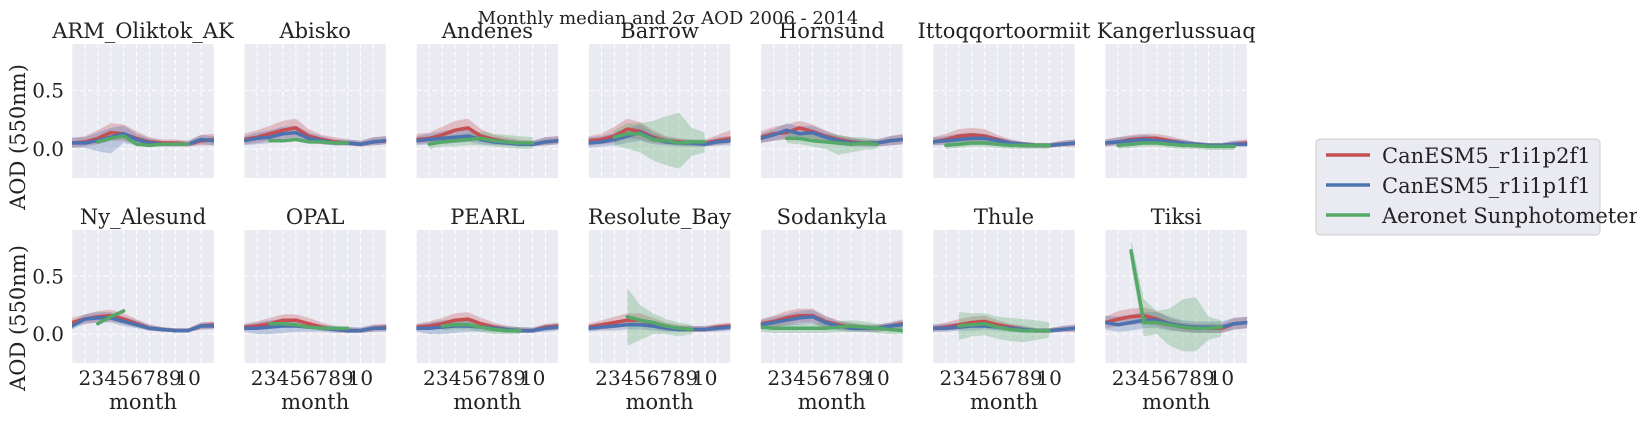  Describe the element at coordinates (314, 31) in the screenshot. I see `subplot-title: Abisko` at that location.